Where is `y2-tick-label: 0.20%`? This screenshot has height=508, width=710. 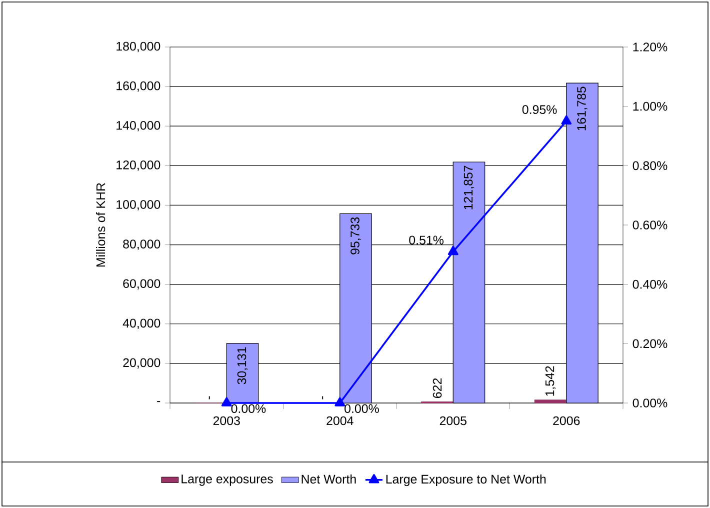
y2-tick-label: 0.20% is located at coordinates (650, 343).